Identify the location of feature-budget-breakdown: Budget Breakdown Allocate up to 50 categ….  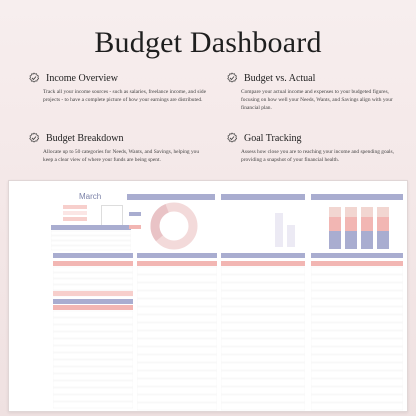
(118, 148).